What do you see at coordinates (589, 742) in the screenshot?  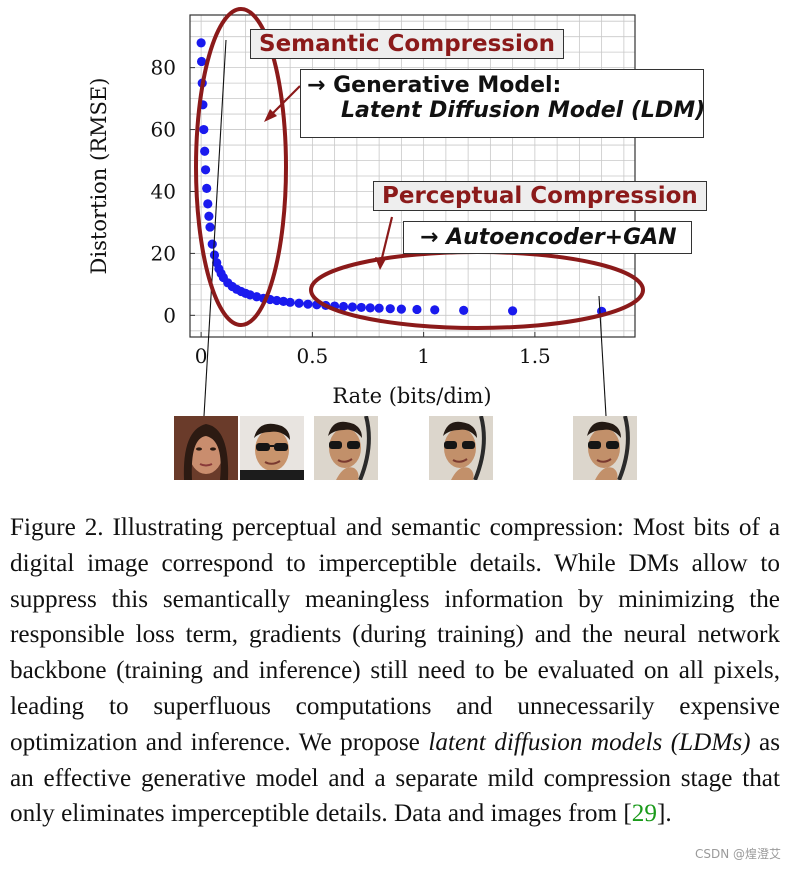 I see `caption-emphasis: latent diffusion models (LDMs)` at bounding box center [589, 742].